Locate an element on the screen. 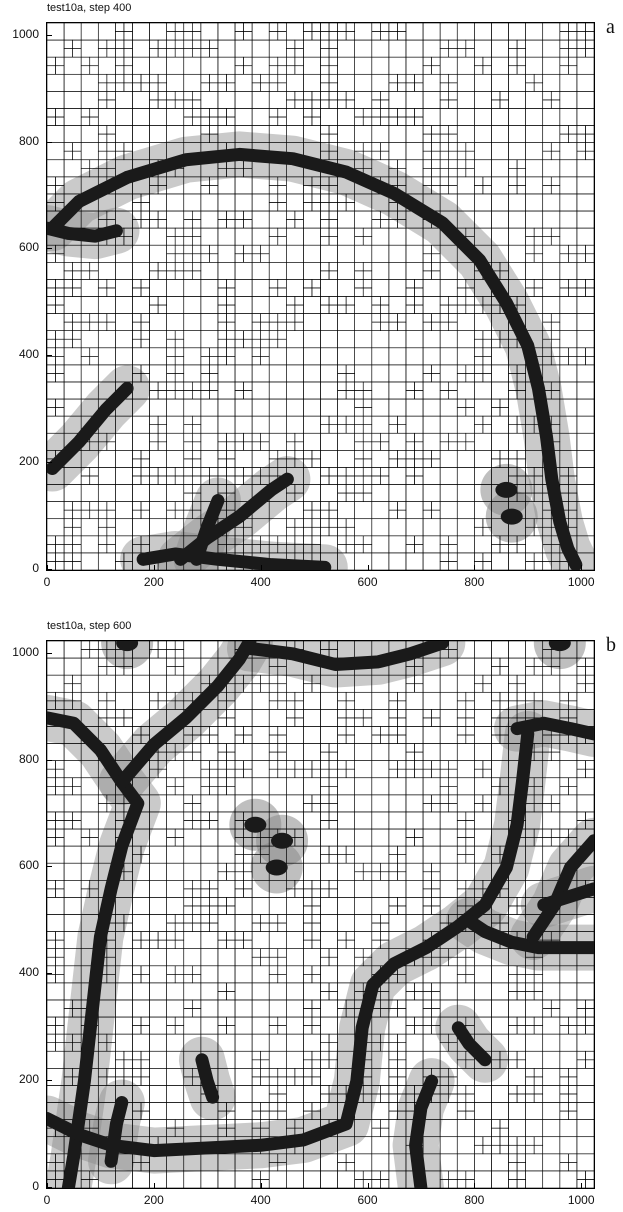 Image resolution: width=623 pixels, height=1212 pixels. panel-b-title: test10a, step 600 is located at coordinates (89, 626).